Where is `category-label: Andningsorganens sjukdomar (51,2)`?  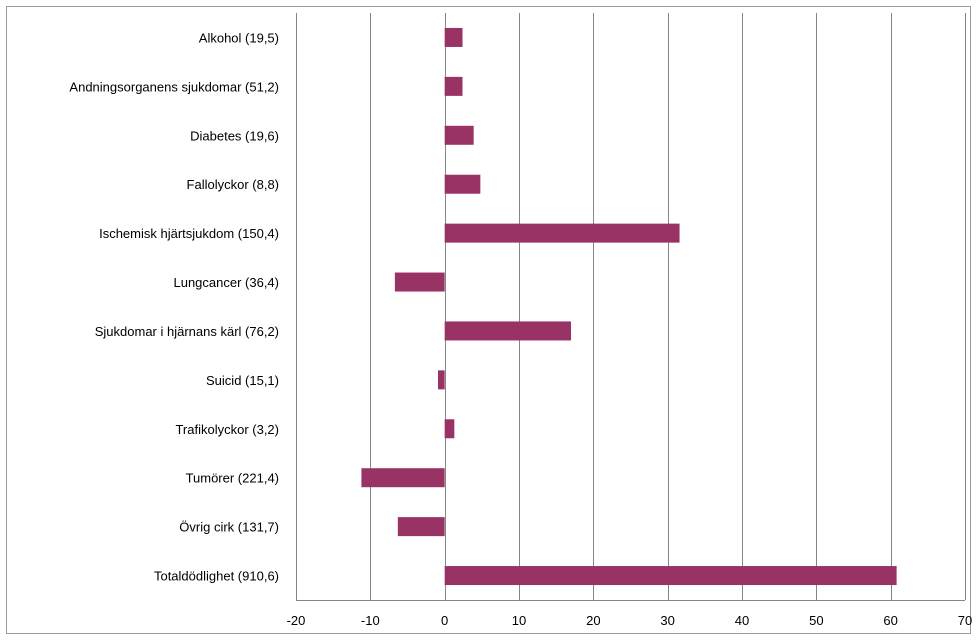 category-label: Andningsorganens sjukdomar (51,2) is located at coordinates (174, 86).